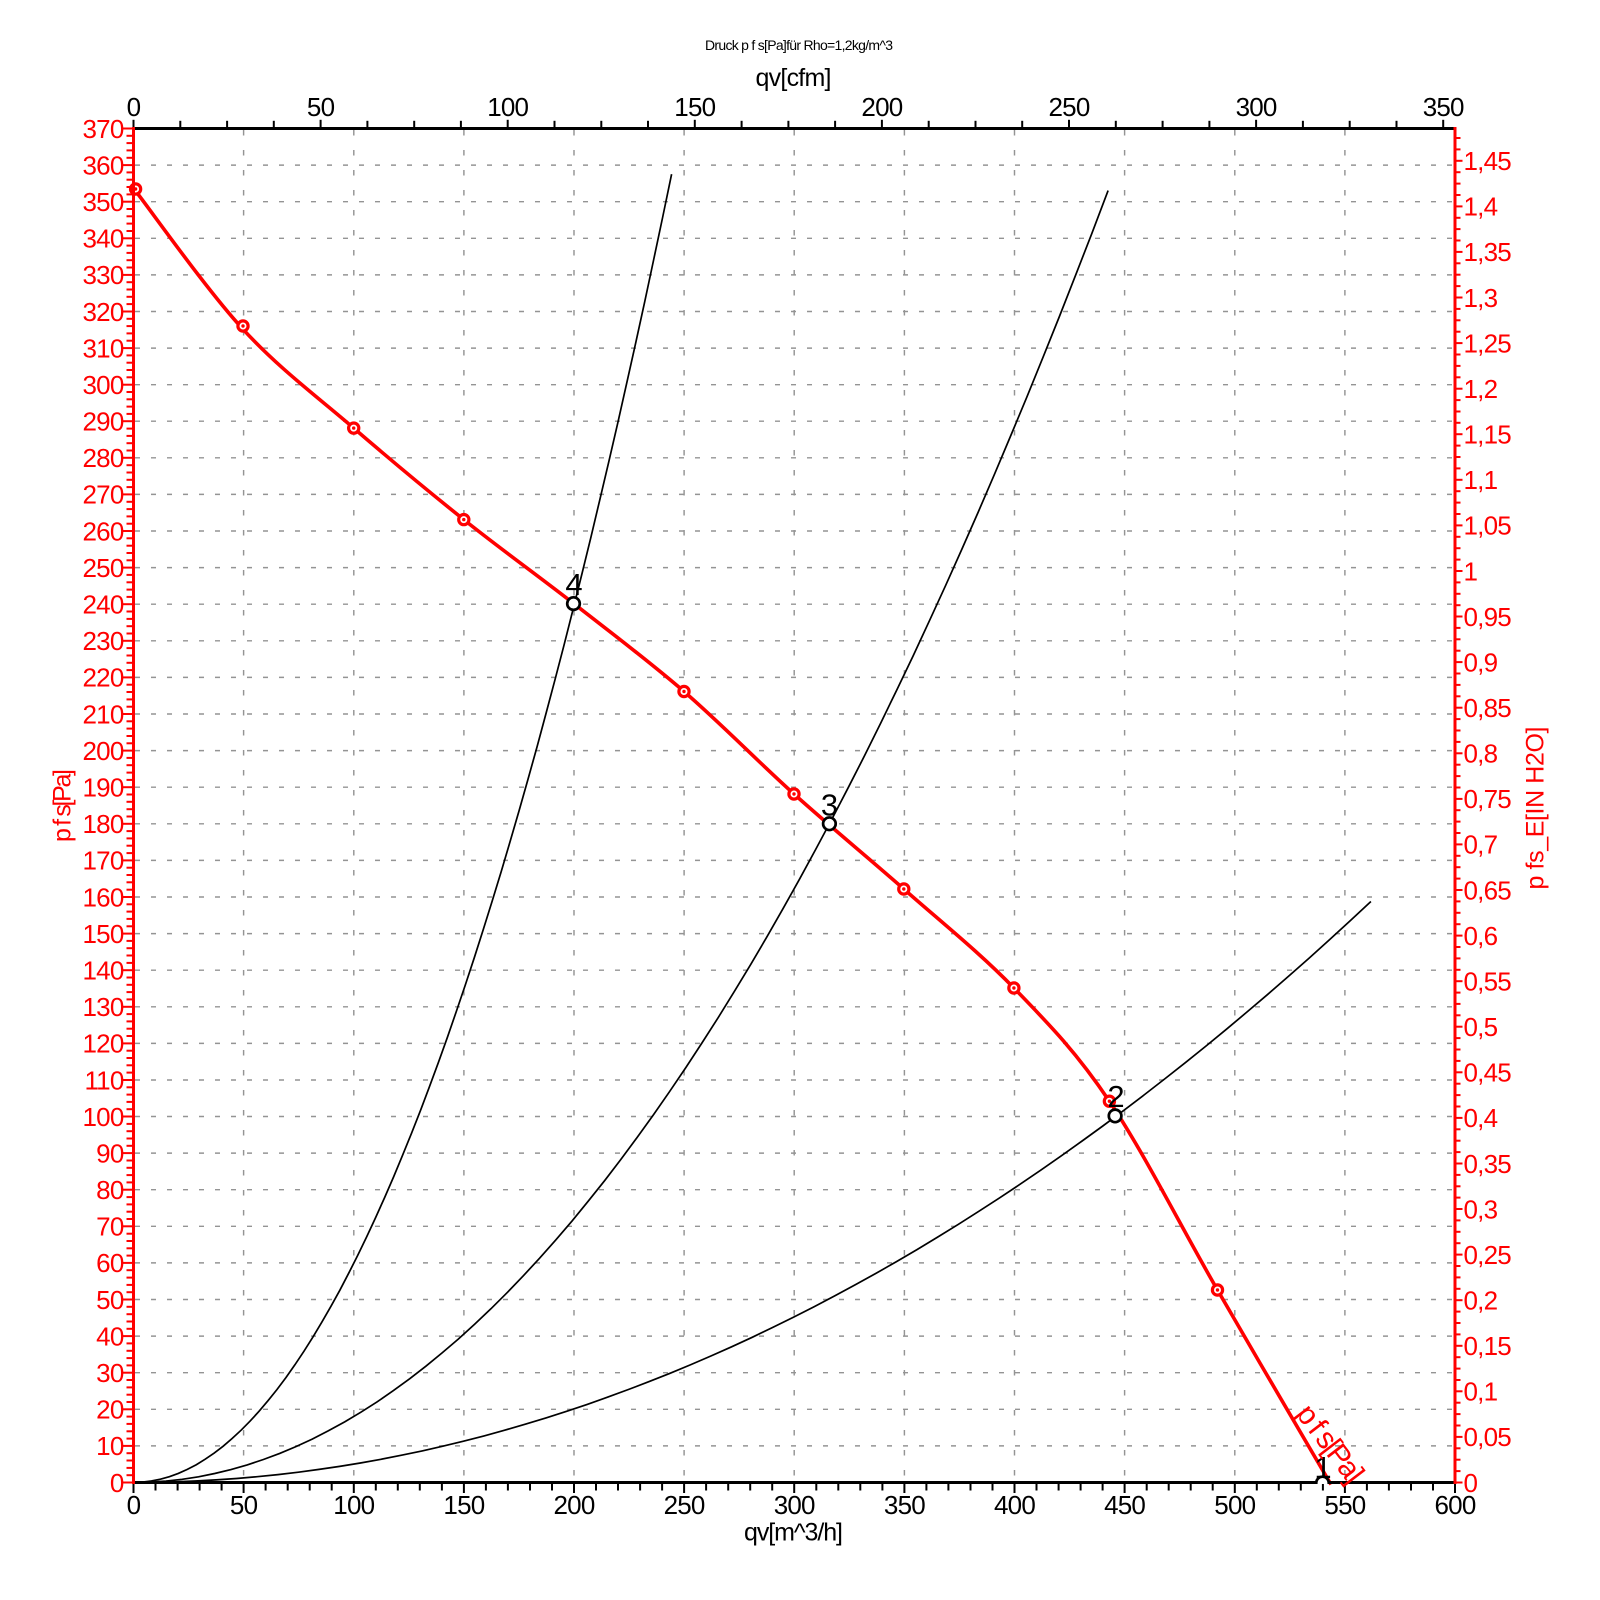 The height and width of the screenshot is (1600, 1600). What do you see at coordinates (1115, 1096) in the screenshot?
I see `svg-text: 2` at bounding box center [1115, 1096].